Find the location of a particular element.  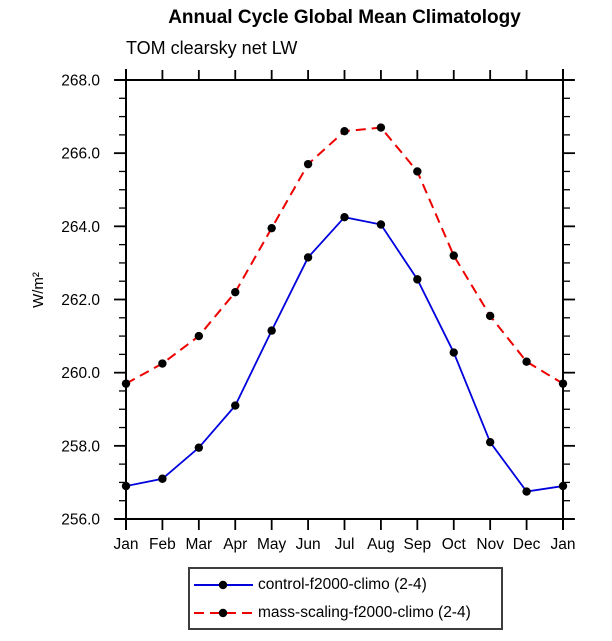

x-tick-label: Jun is located at coordinates (308, 544).